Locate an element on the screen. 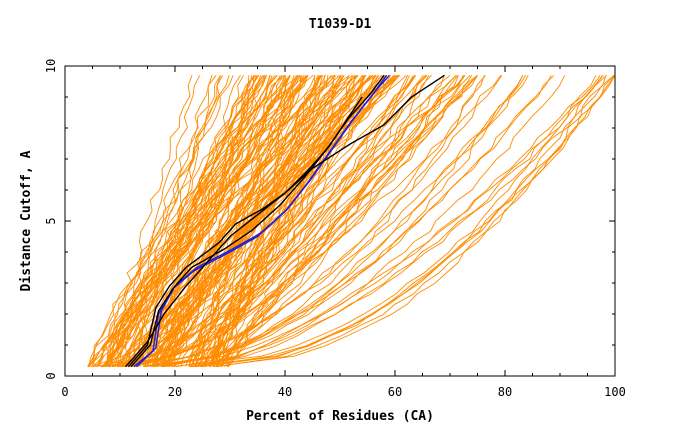 The width and height of the screenshot is (680, 444). y-tick-label: 5 is located at coordinates (51, 220).